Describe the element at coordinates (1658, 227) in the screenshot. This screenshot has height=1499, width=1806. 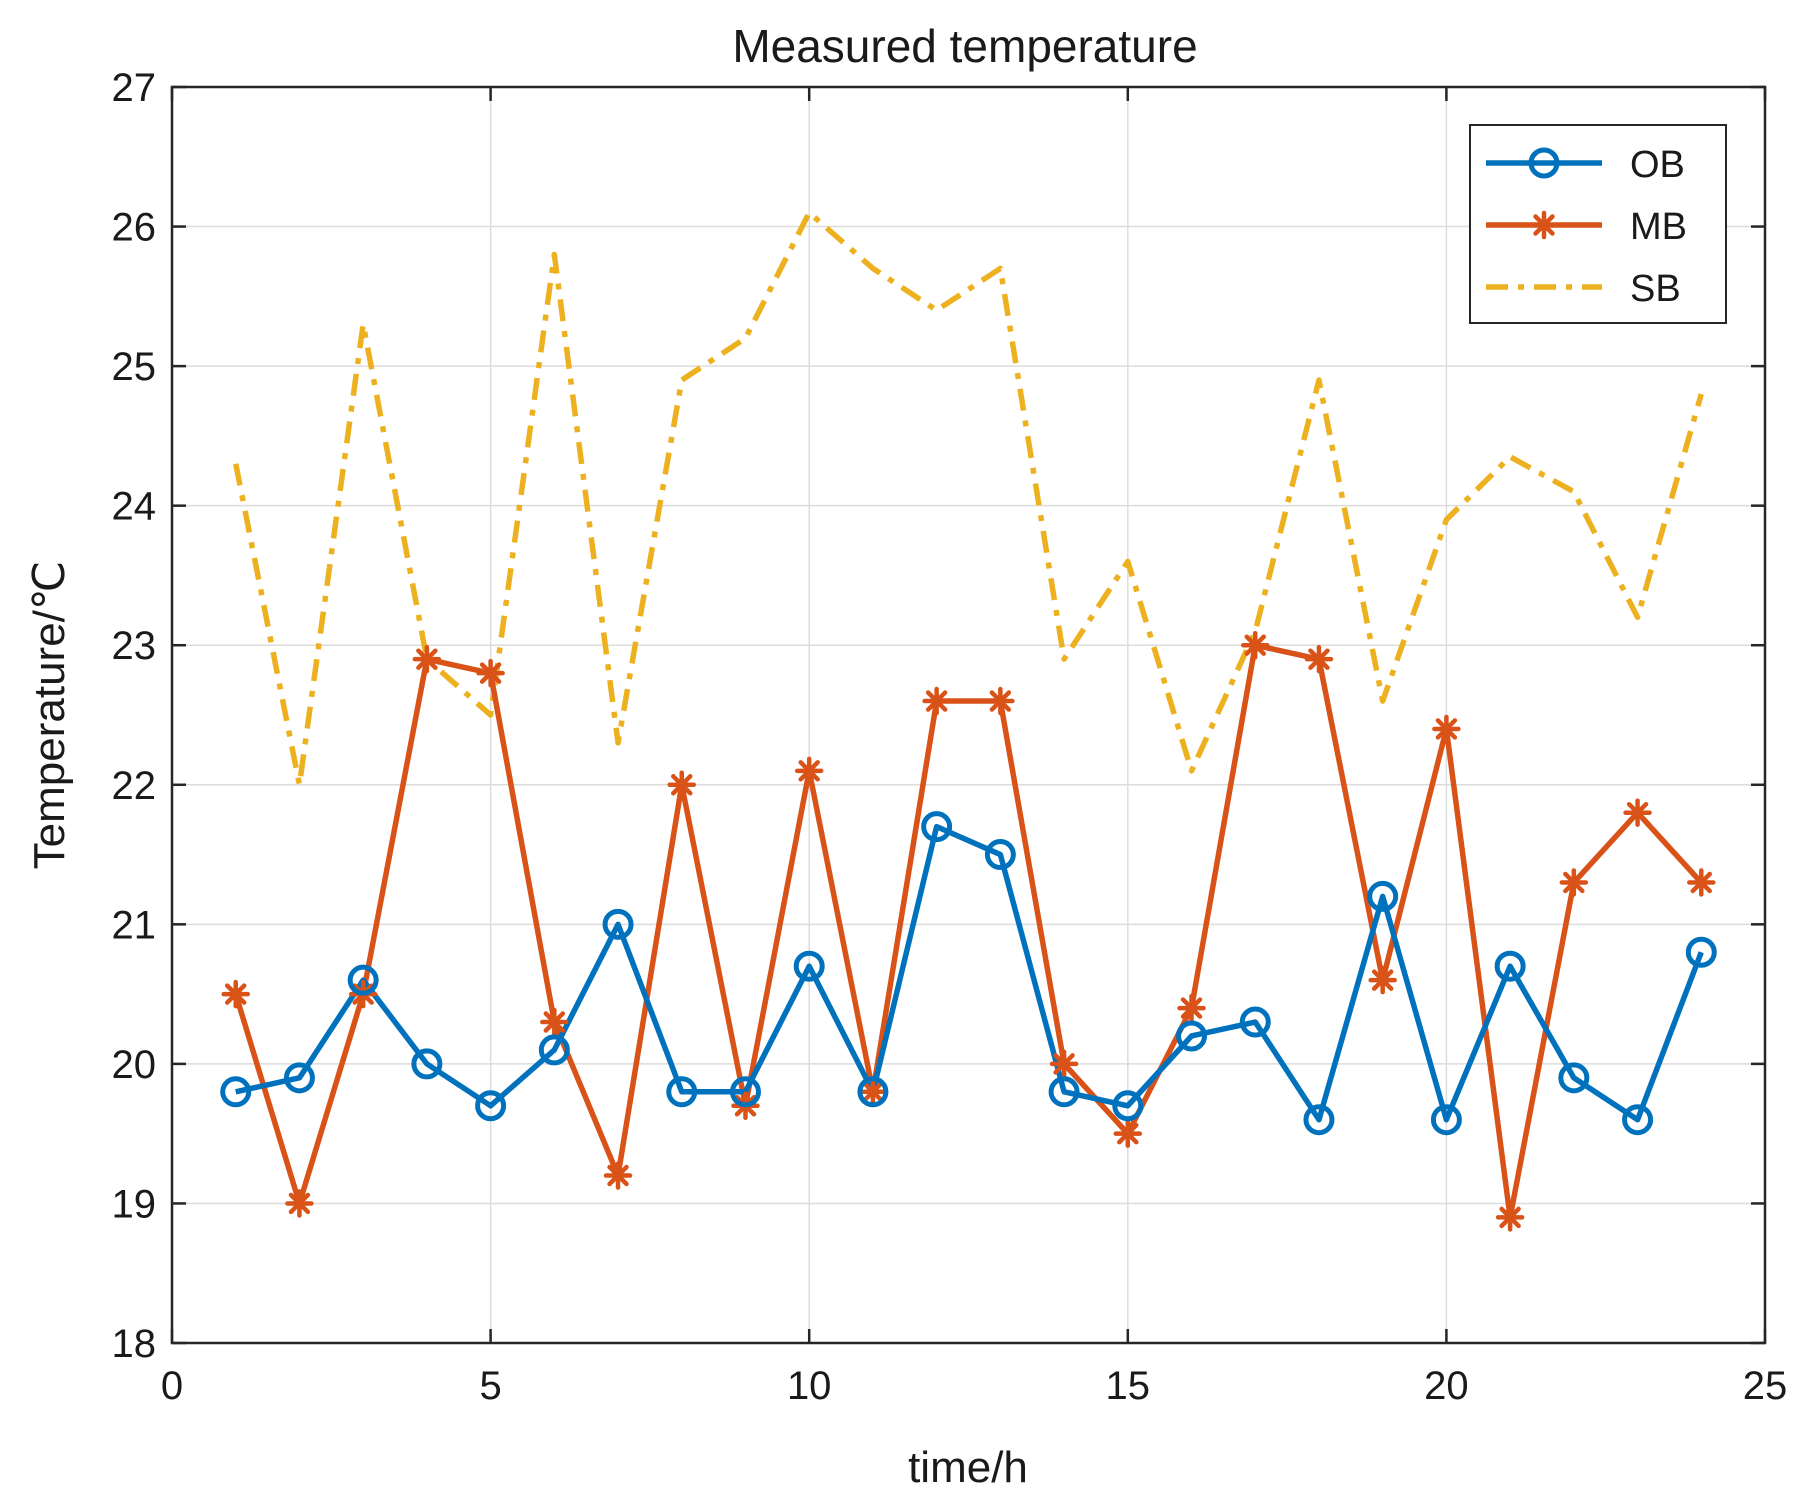
I see `legend-label-mb: MB` at that location.